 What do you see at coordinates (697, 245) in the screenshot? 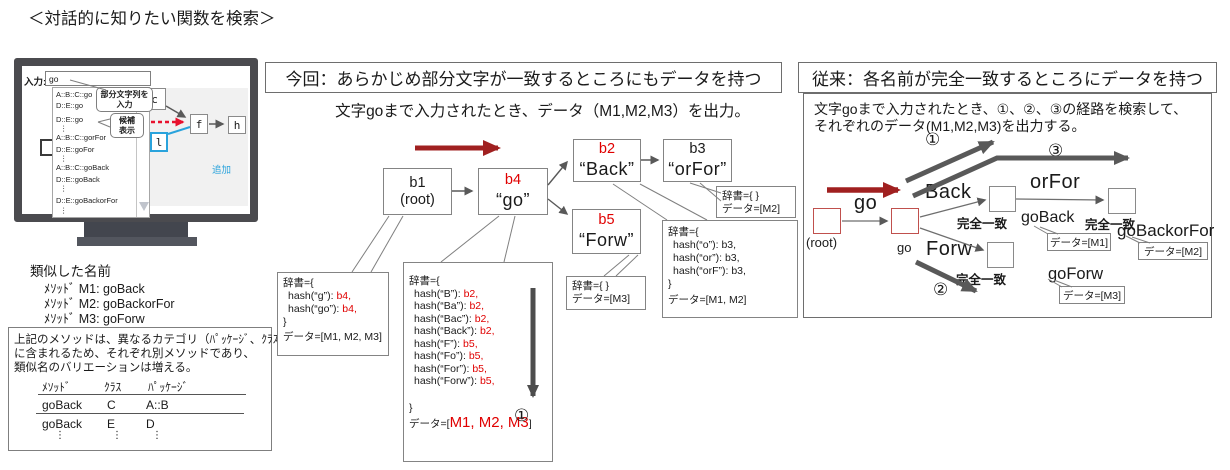
I see `dict-key: hash(“o”):` at bounding box center [697, 245].